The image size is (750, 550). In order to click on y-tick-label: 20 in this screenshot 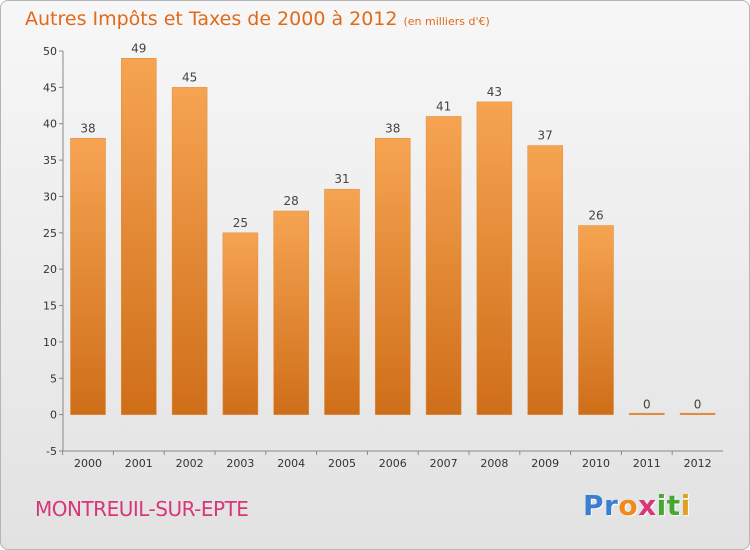, I will do `click(50, 269)`.